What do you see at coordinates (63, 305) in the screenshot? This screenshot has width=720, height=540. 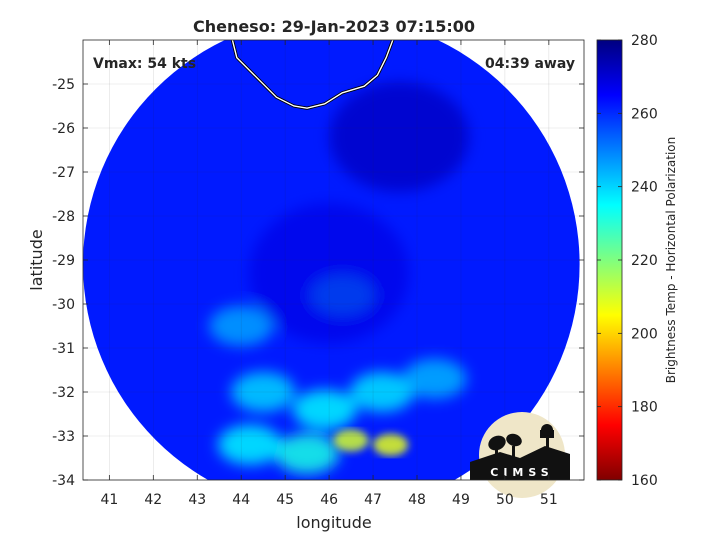 I see `y-tick-label: -30` at bounding box center [63, 305].